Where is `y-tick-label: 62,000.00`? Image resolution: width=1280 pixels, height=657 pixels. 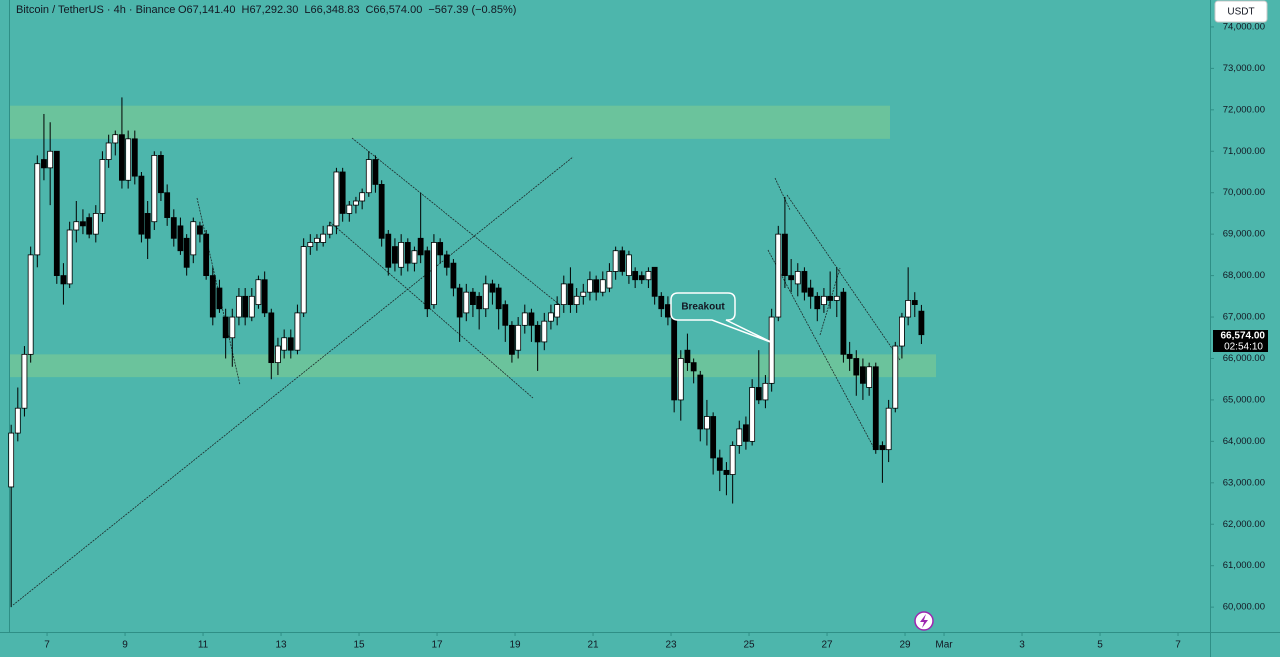 y-tick-label: 62,000.00 is located at coordinates (1244, 524).